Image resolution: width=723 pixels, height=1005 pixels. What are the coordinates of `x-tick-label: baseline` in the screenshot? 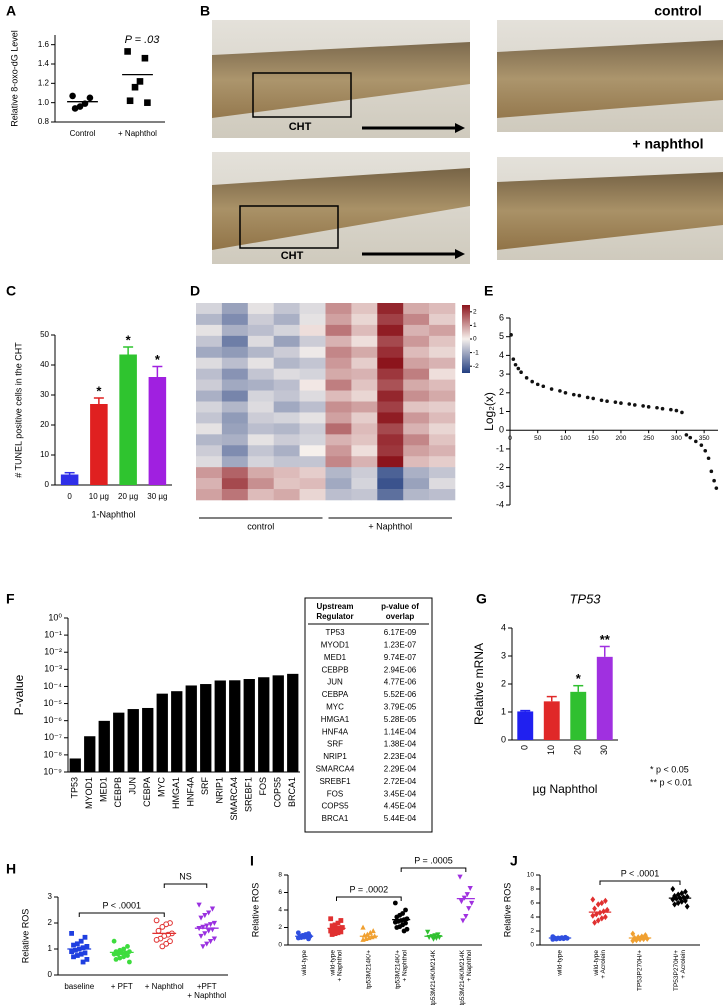 It's located at (79, 986).